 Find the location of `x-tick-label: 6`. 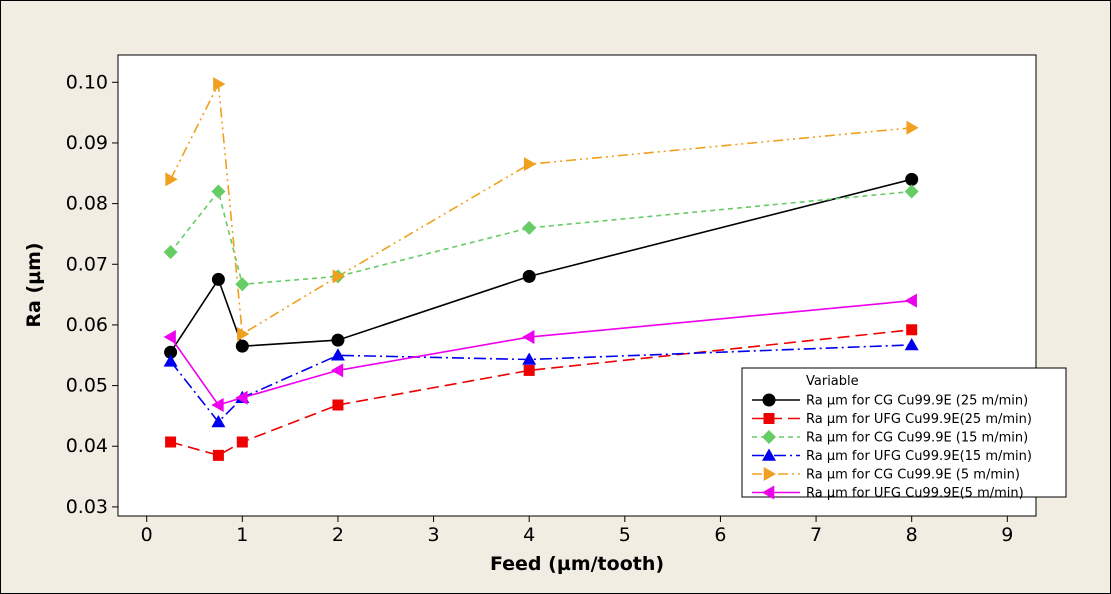

x-tick-label: 6 is located at coordinates (720, 535).